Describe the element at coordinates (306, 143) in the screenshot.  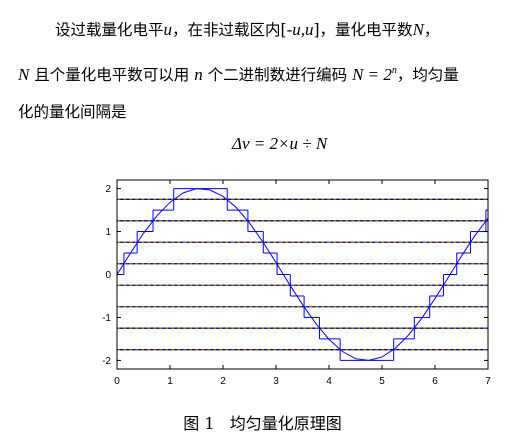
I see `math-text: ÷` at that location.